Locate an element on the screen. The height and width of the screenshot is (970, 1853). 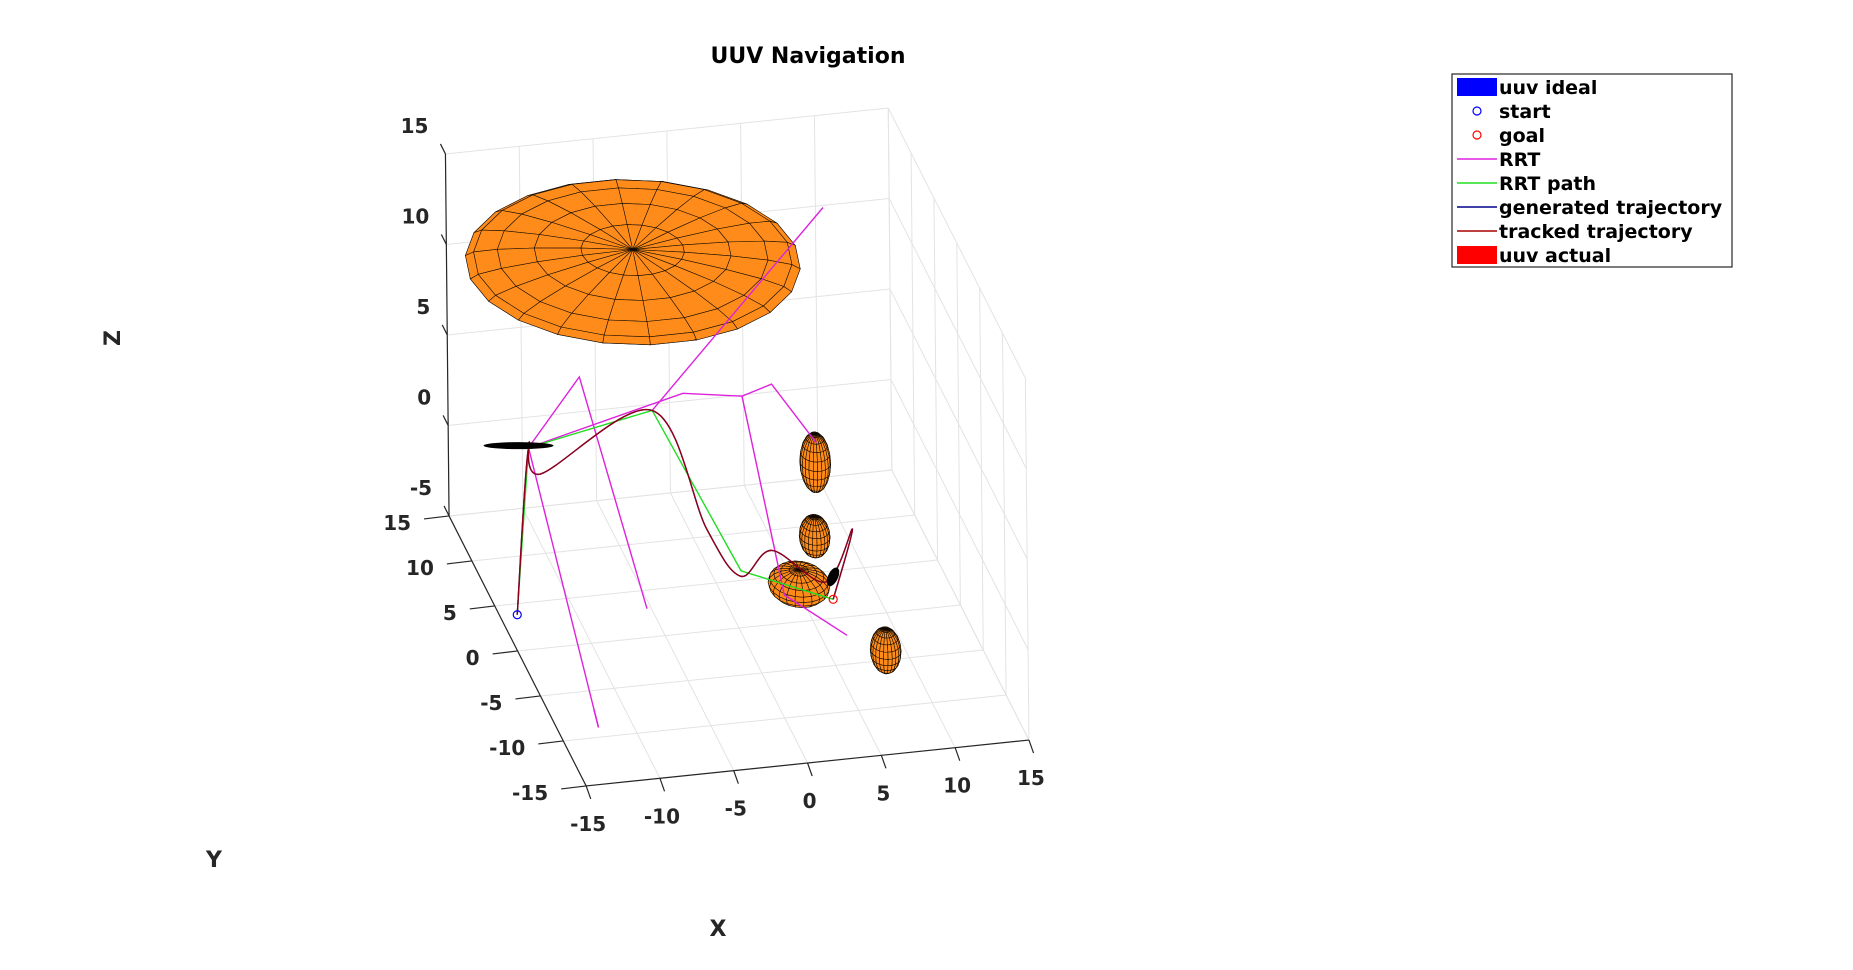
goal-marker is located at coordinates (833, 599).